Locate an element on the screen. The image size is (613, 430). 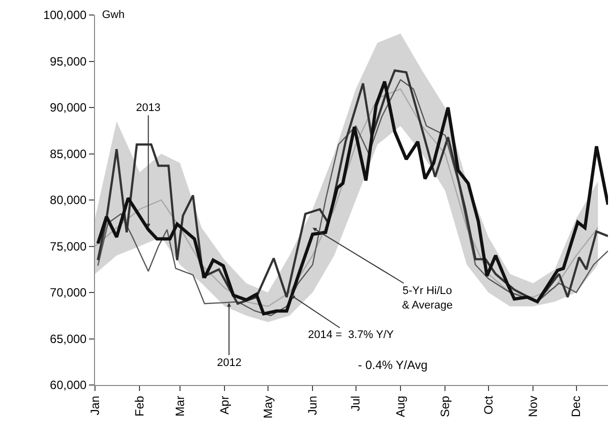
x-tick-label: Aug is located at coordinates (400, 407).